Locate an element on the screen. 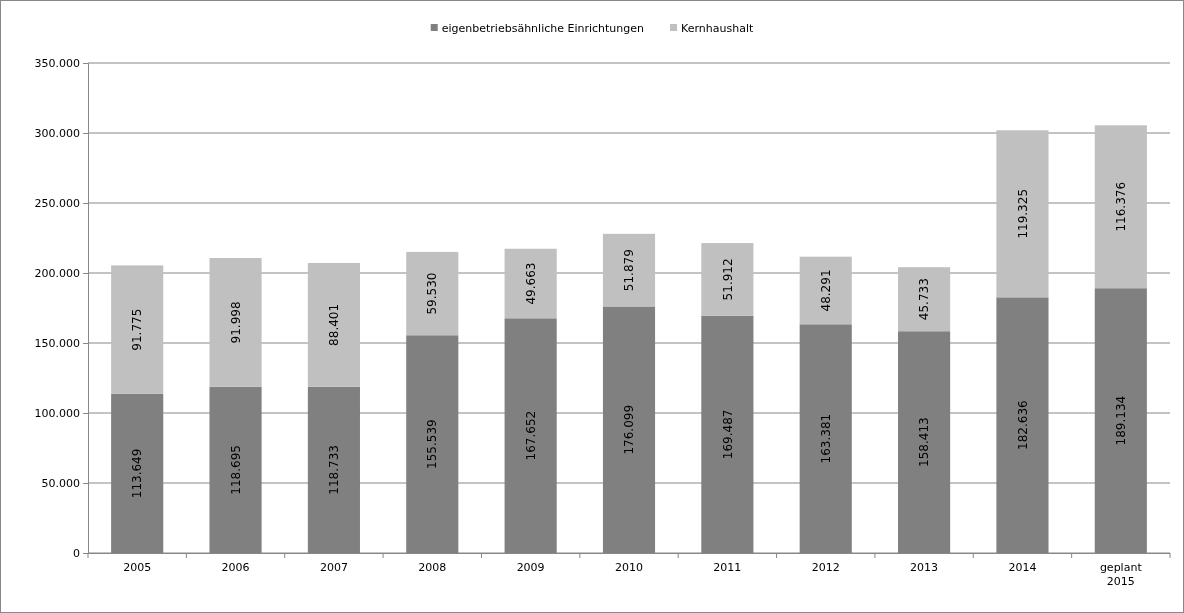 The height and width of the screenshot is (613, 1184). legend-label: eigenbetriebsähnliche Einrichtungen is located at coordinates (543, 28).